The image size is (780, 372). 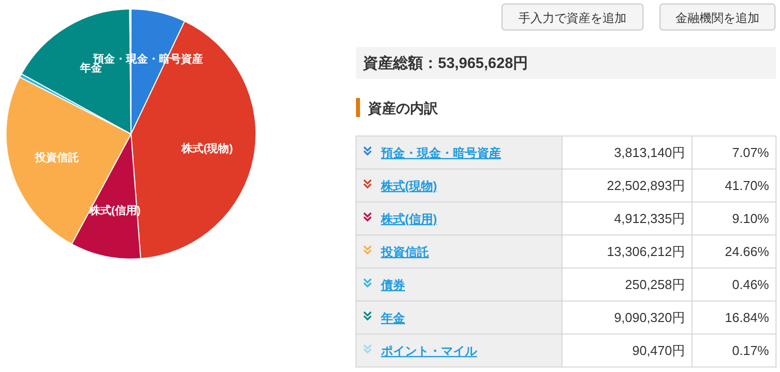 I want to click on legend-label: 投資信託, so click(x=404, y=252).